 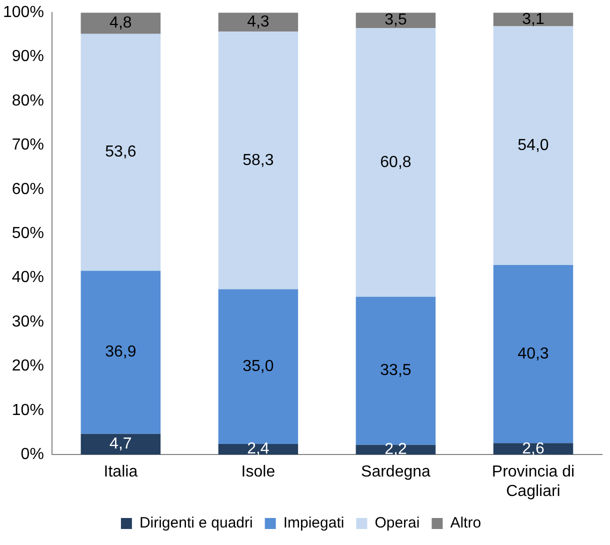 I want to click on y-tick-label: 90%, so click(x=28, y=57).